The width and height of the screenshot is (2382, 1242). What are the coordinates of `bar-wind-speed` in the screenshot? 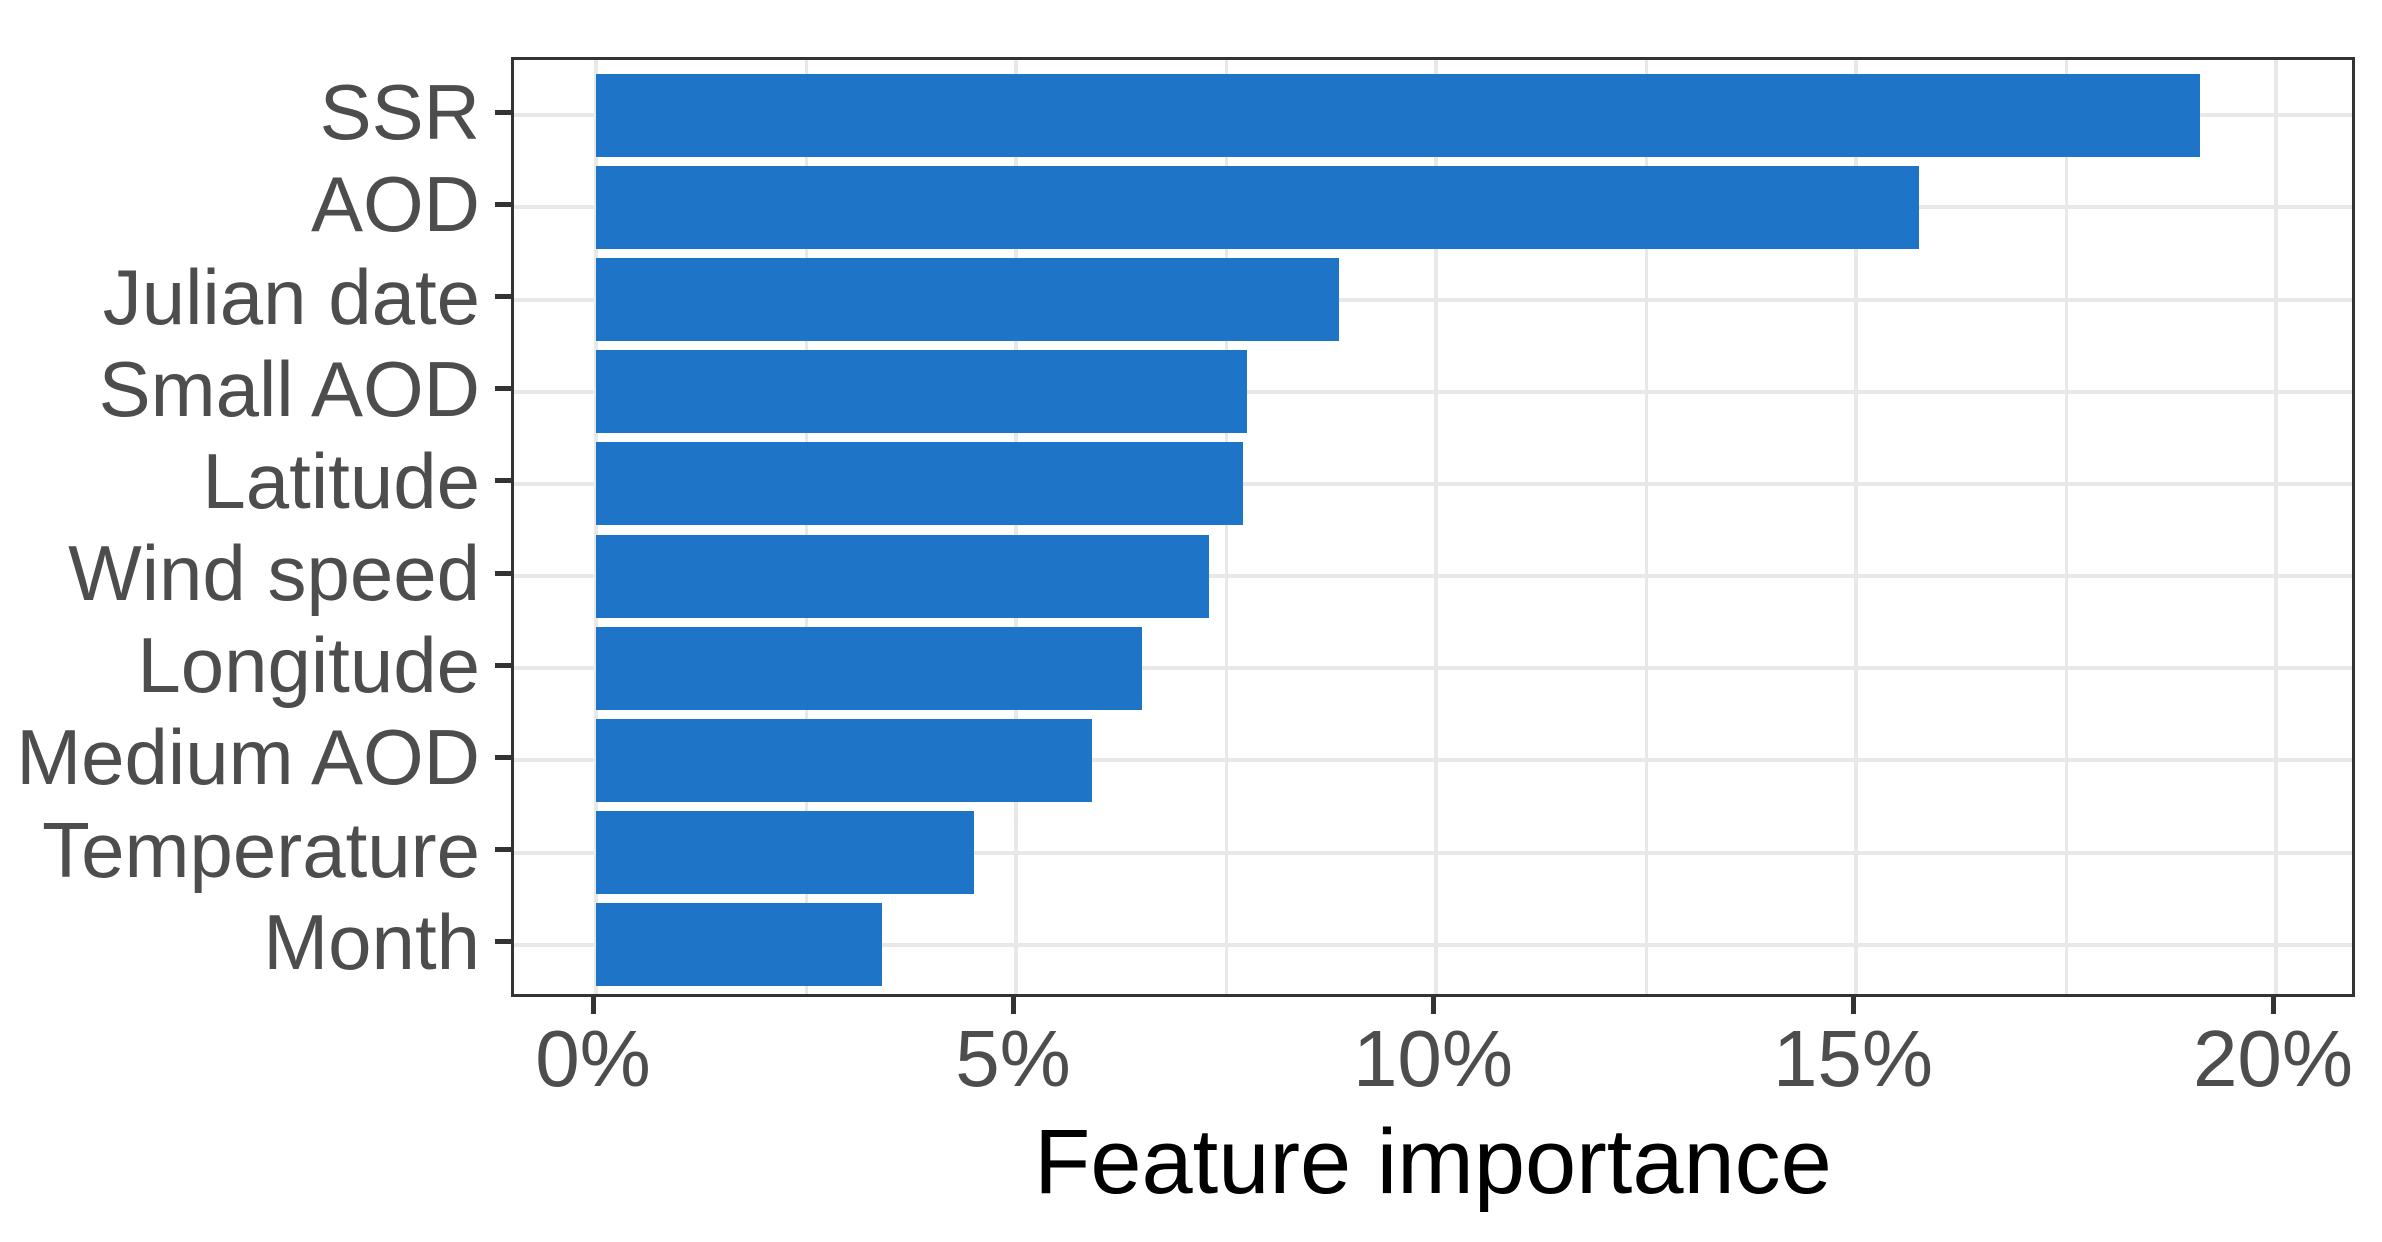 It's located at (903, 576).